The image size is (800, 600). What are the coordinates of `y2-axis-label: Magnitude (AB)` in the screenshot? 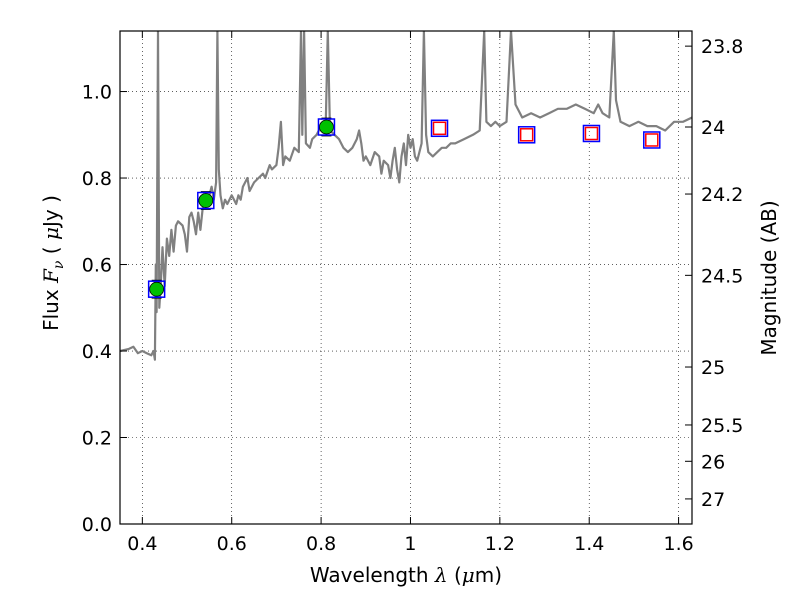 It's located at (769, 277).